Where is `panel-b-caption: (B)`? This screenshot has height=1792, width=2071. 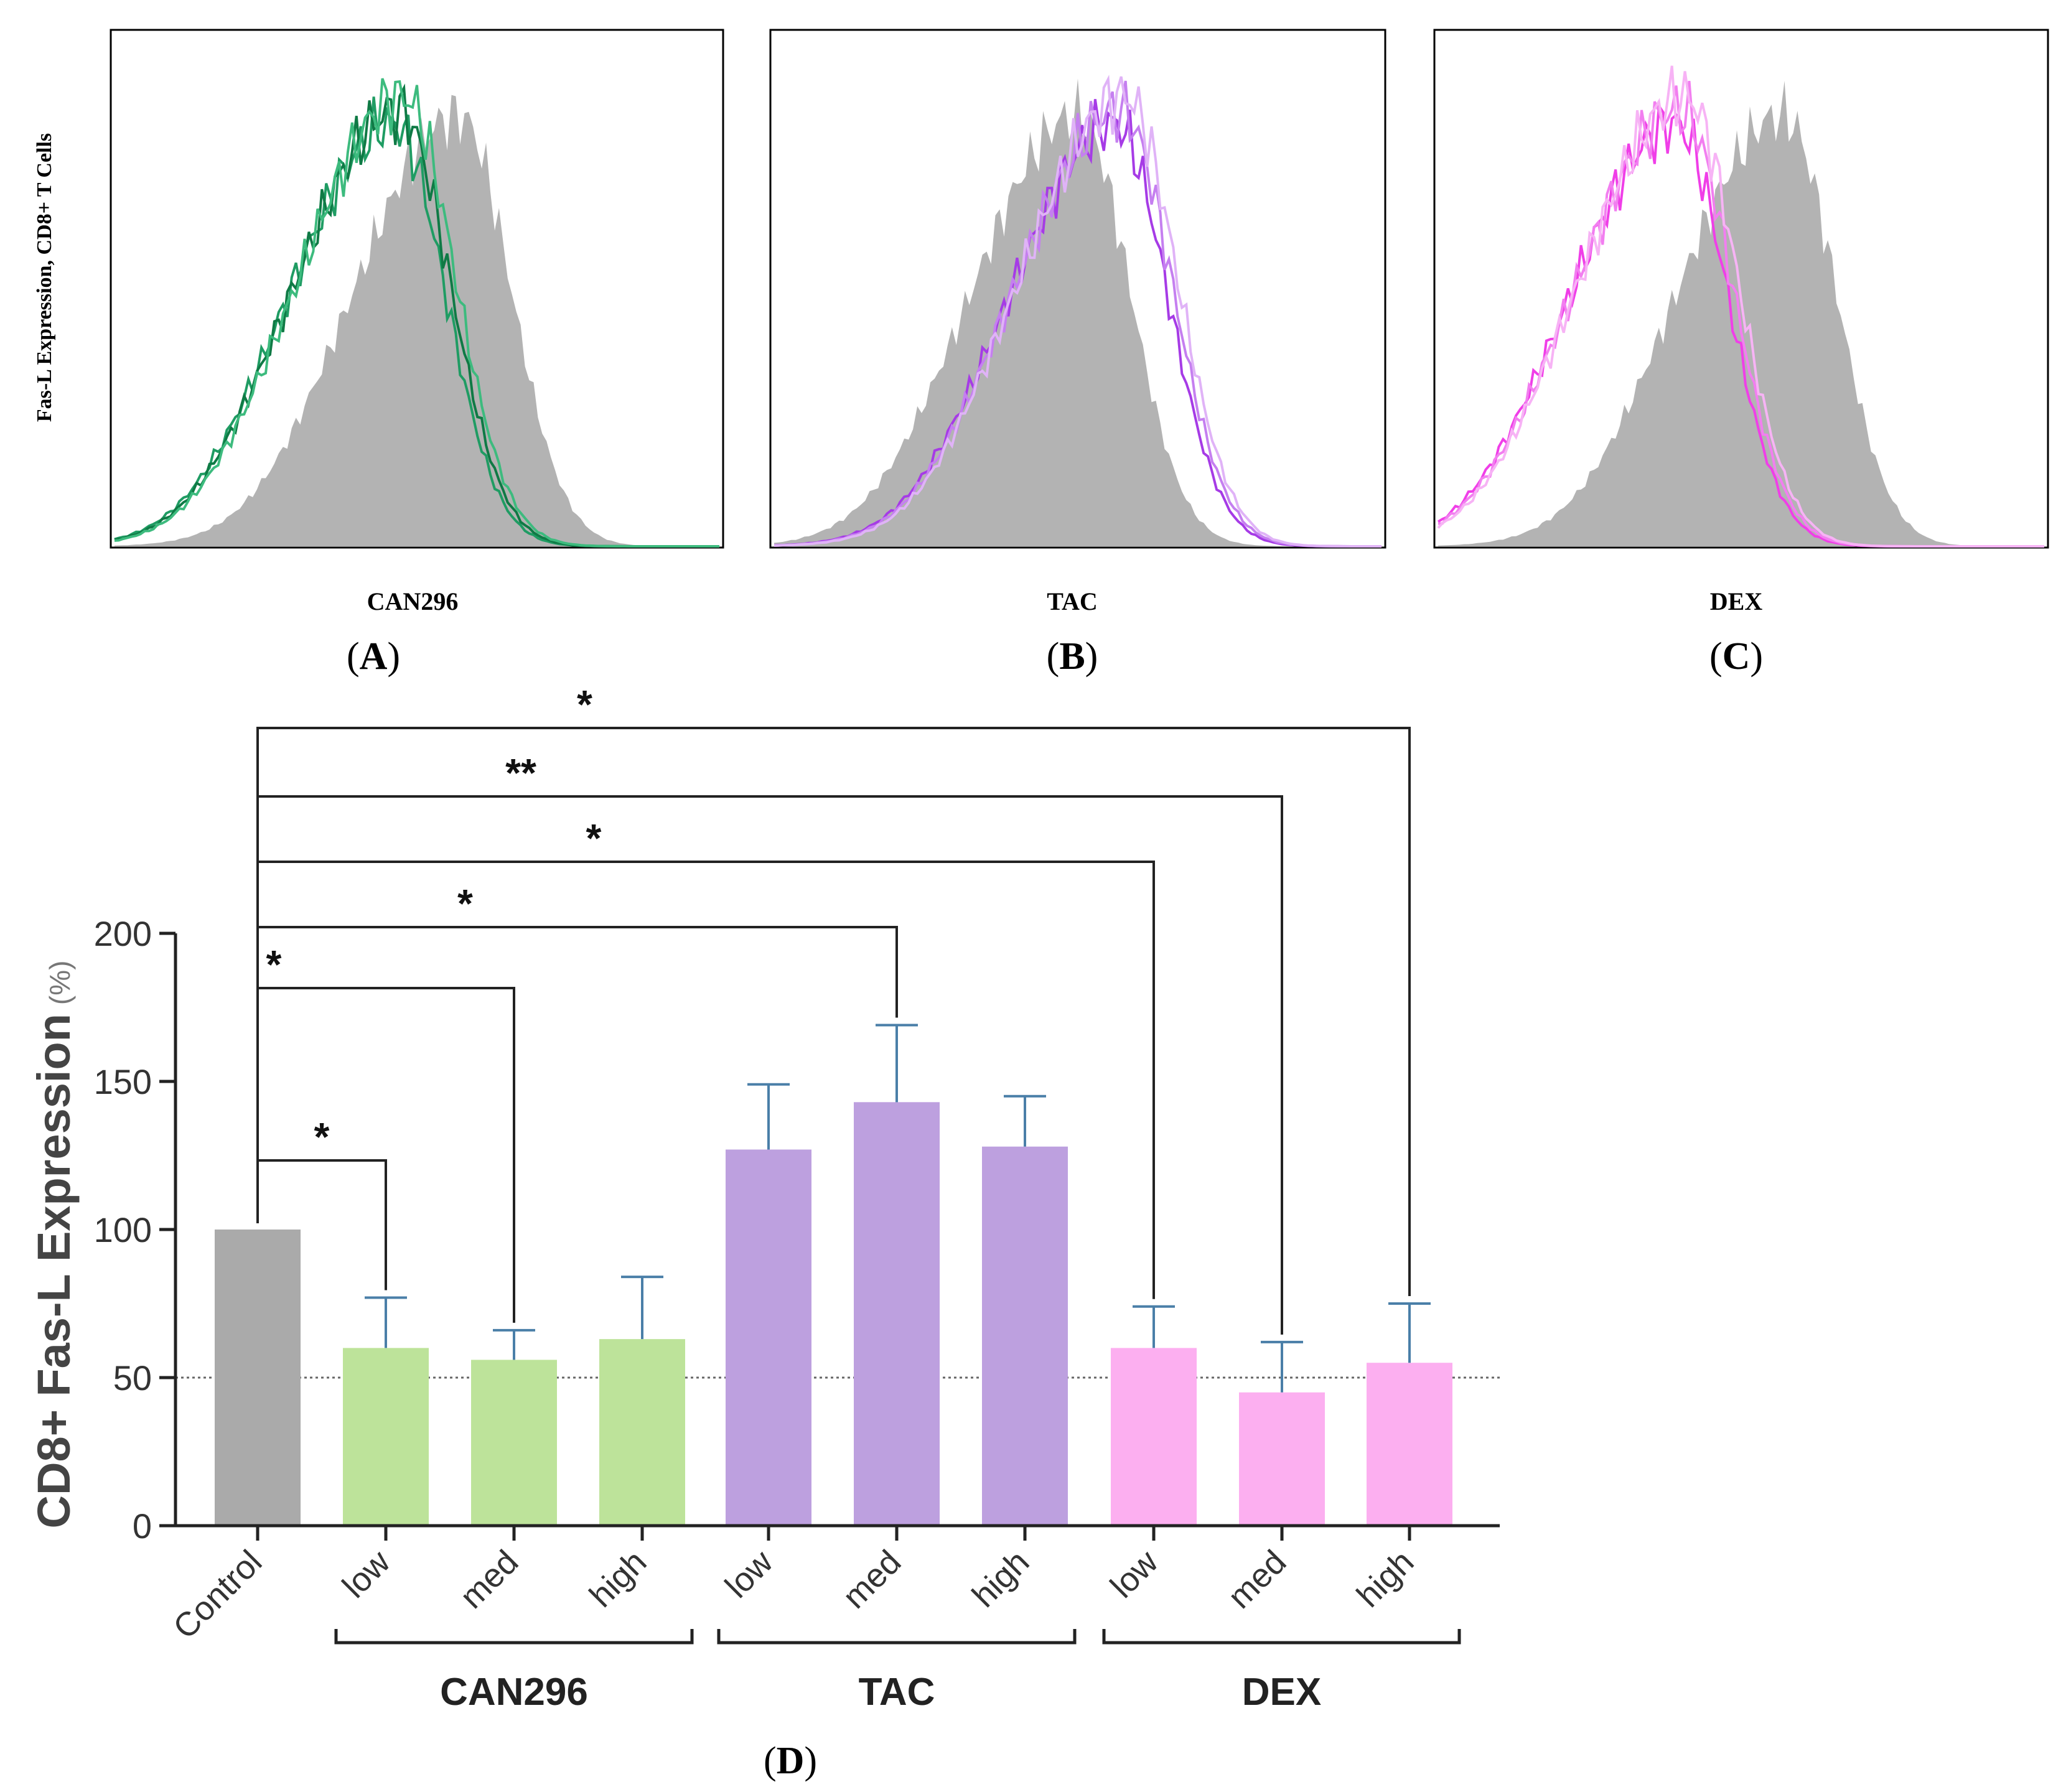
panel-b-caption: (B) is located at coordinates (1072, 656).